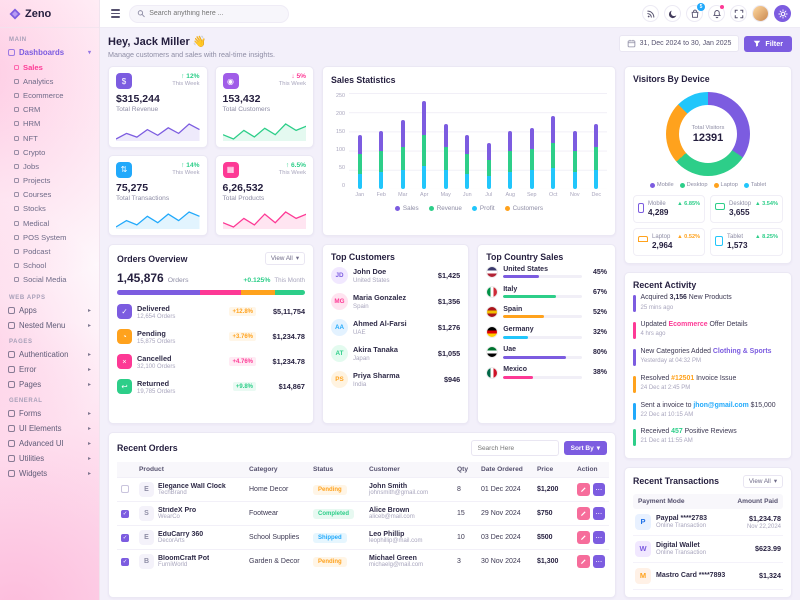  Describe the element at coordinates (665, 387) in the screenshot. I see `activity-time: 24 Dec at 2:45 PM` at that location.